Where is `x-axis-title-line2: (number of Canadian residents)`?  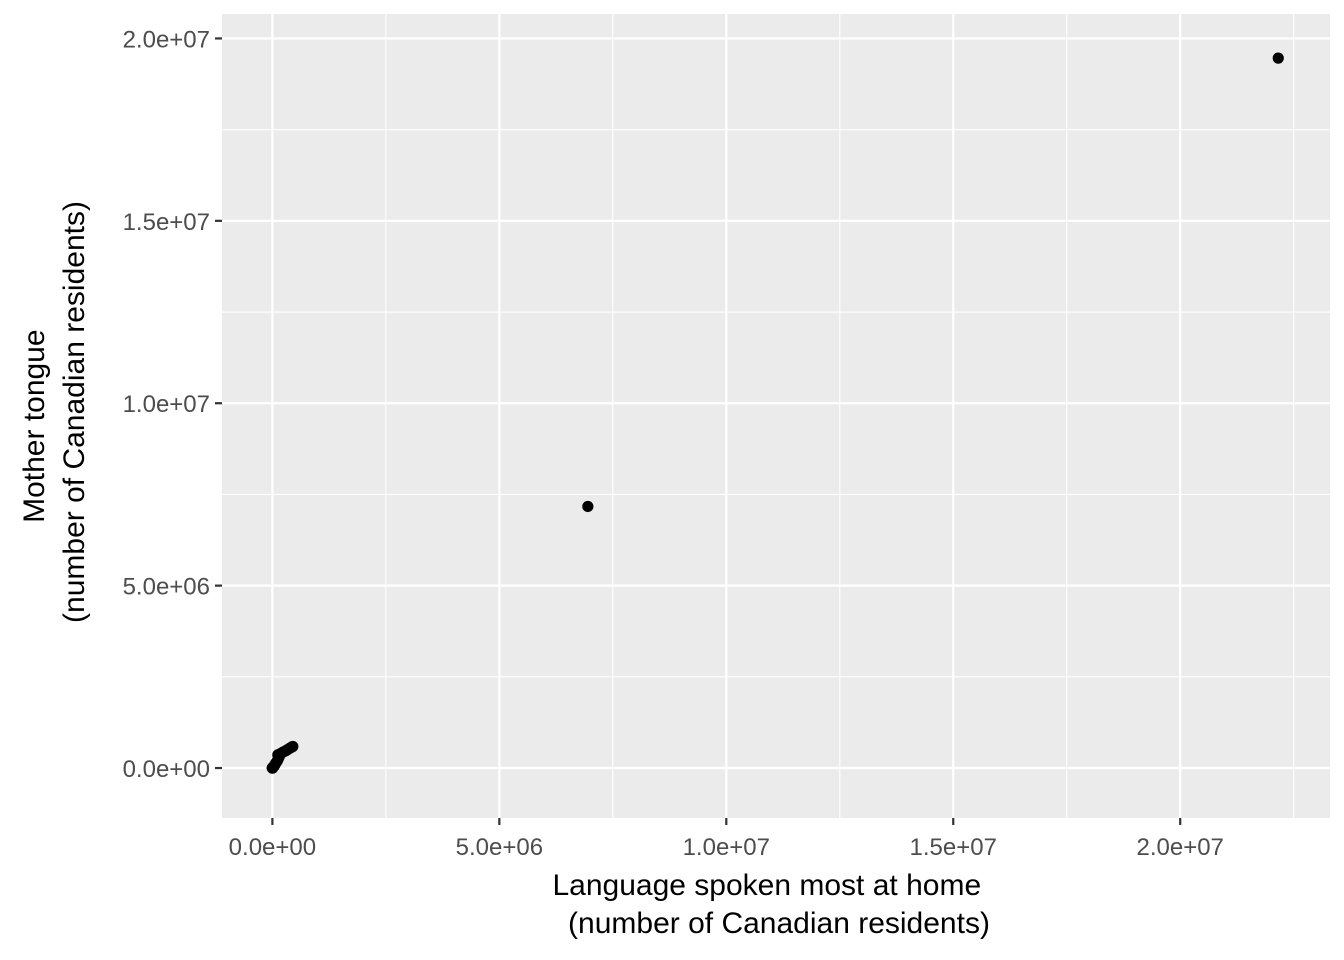
x-axis-title-line2: (number of Canadian residents) is located at coordinates (779, 923).